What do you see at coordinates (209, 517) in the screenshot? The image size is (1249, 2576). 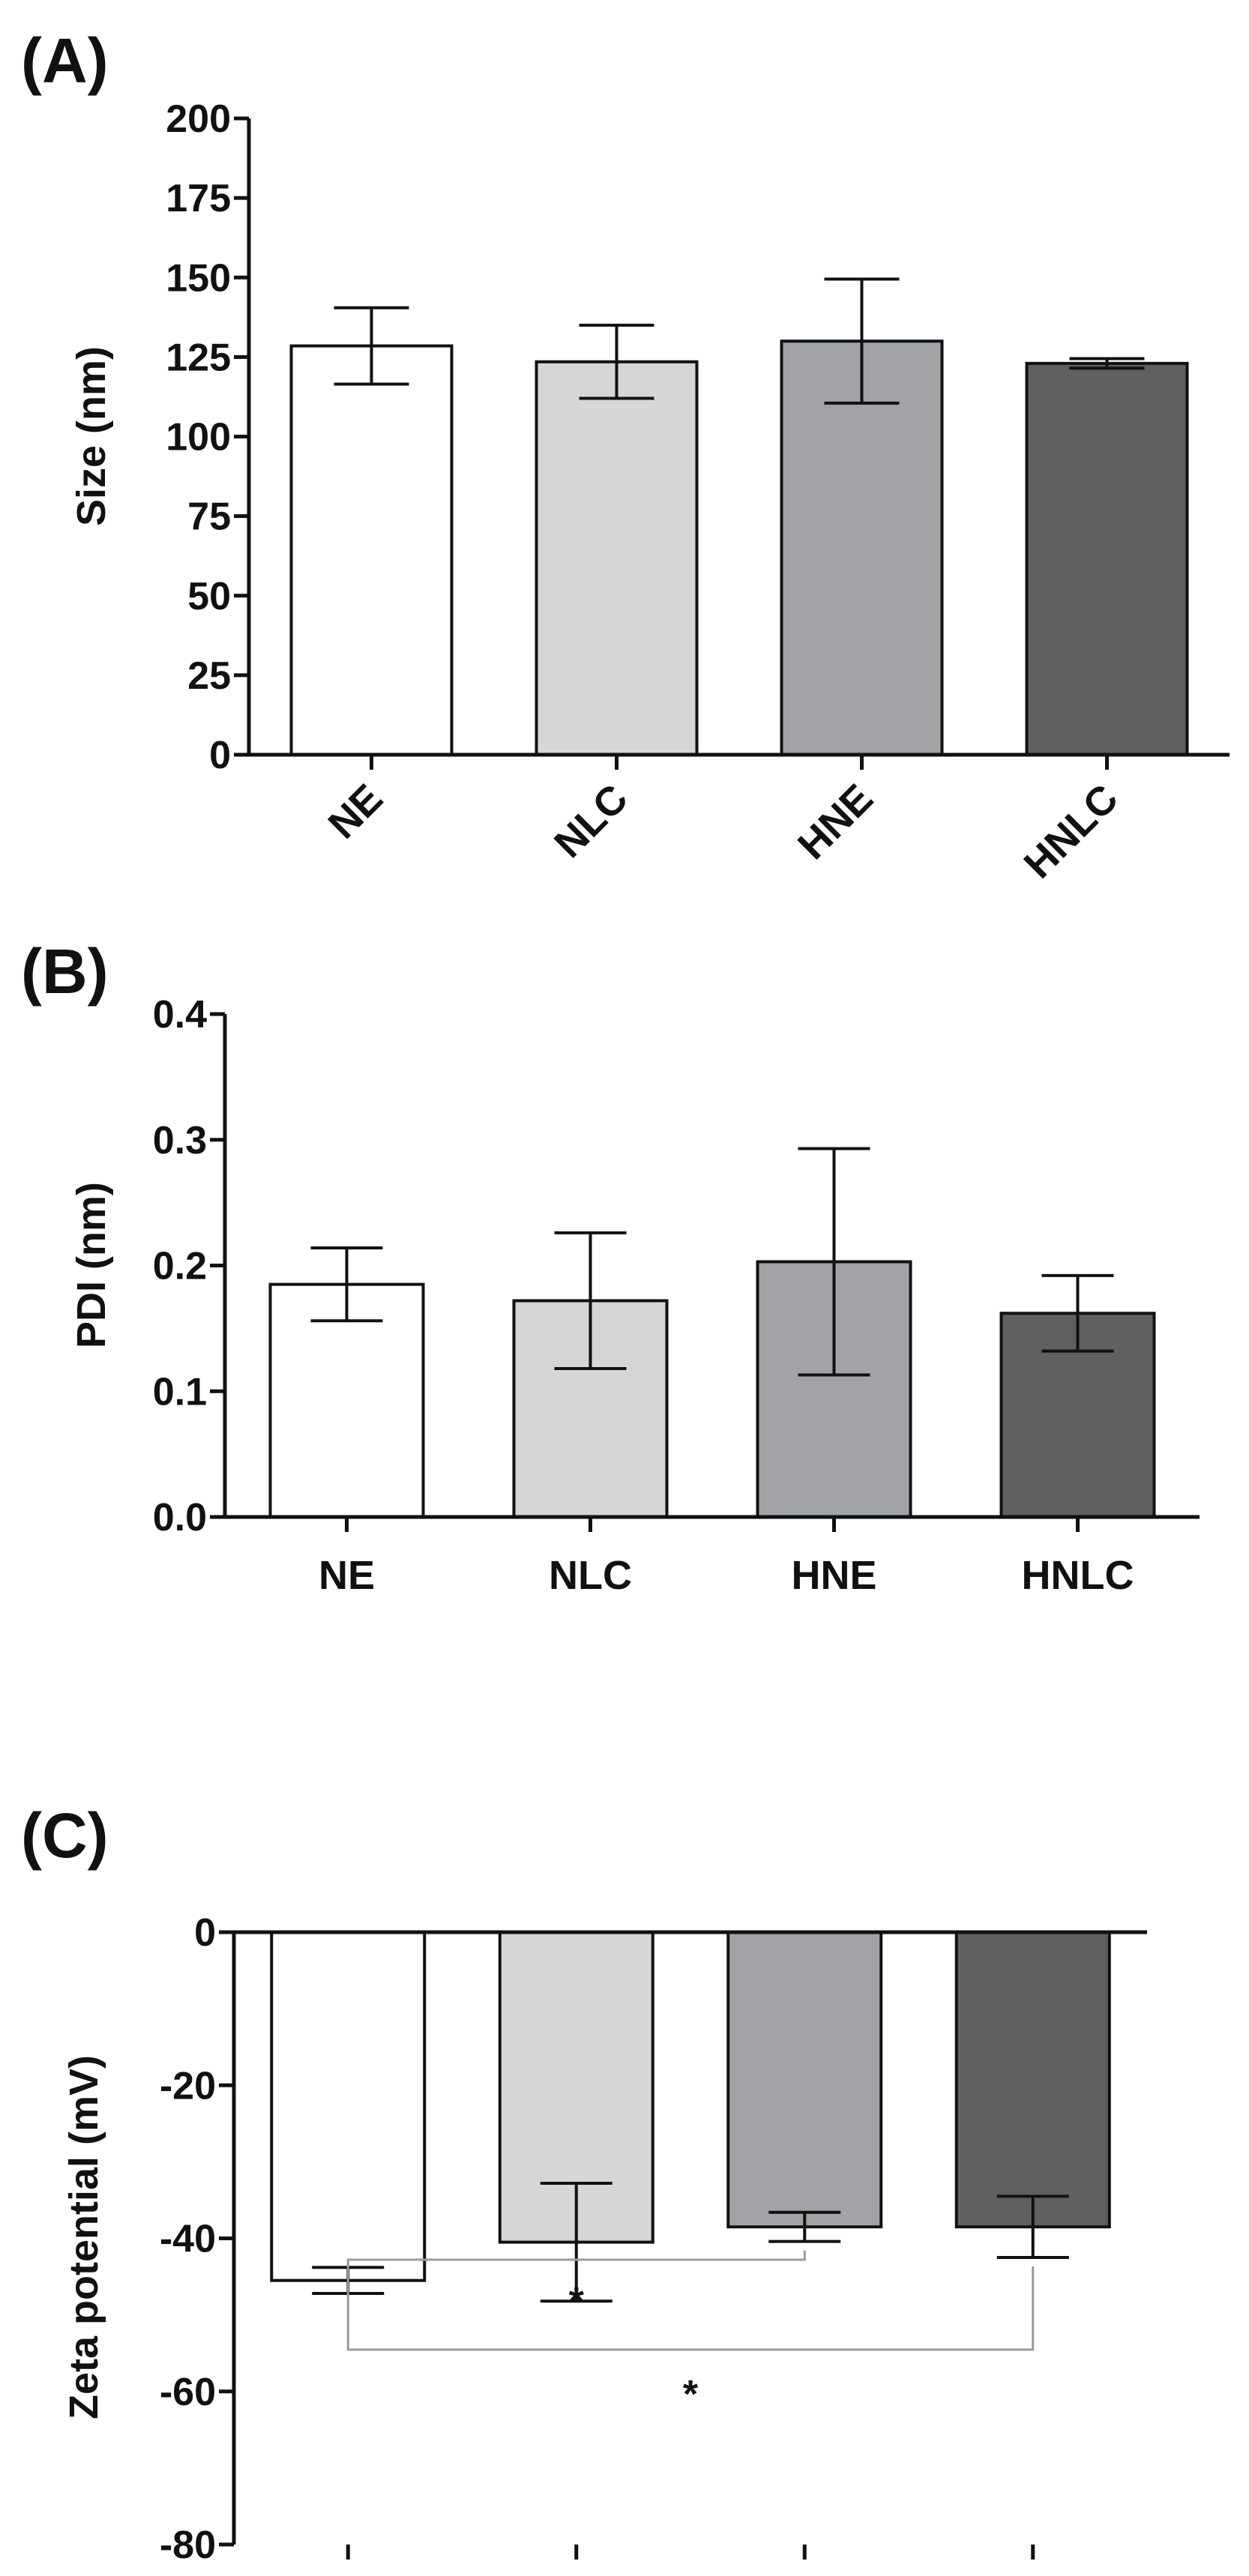 I see `y-tick-label: 75` at bounding box center [209, 517].